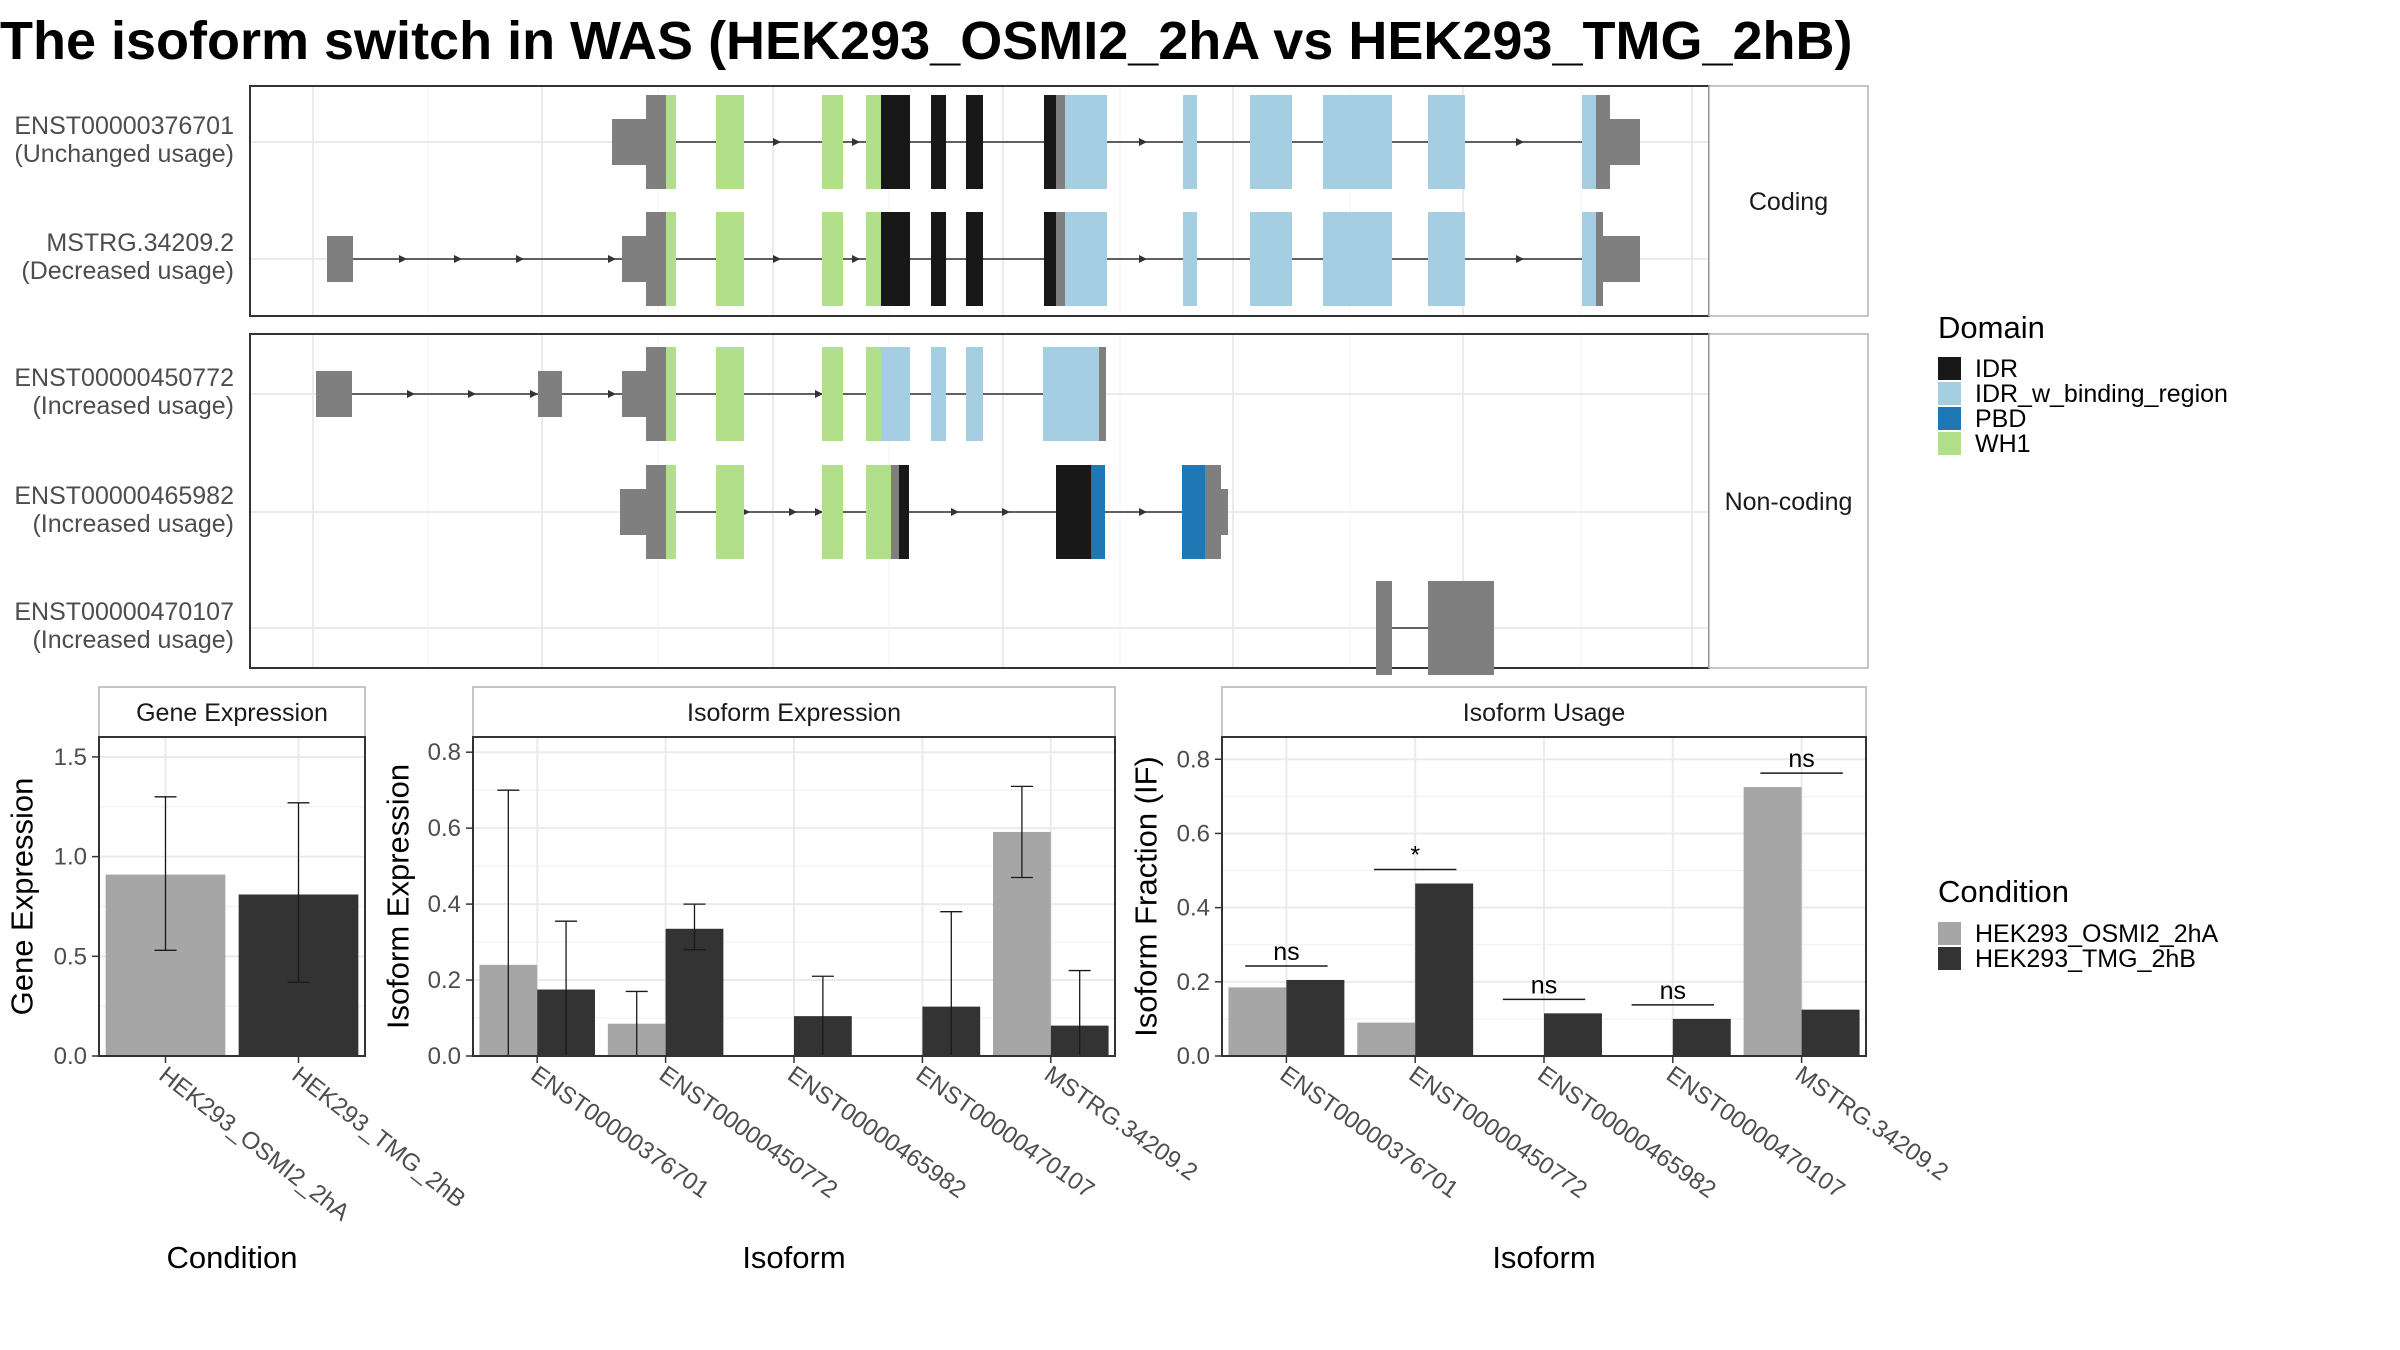  What do you see at coordinates (1193, 512) in the screenshot?
I see `pbd-domain-exon` at bounding box center [1193, 512].